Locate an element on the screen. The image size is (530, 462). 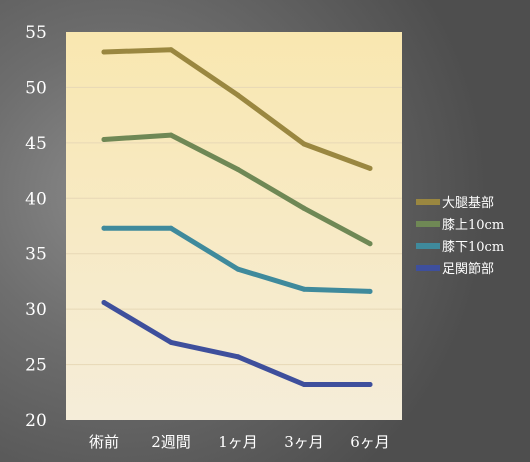
y-axis-ticks: 20 25 30 35 40 45 50 55 is located at coordinates (36, 227).